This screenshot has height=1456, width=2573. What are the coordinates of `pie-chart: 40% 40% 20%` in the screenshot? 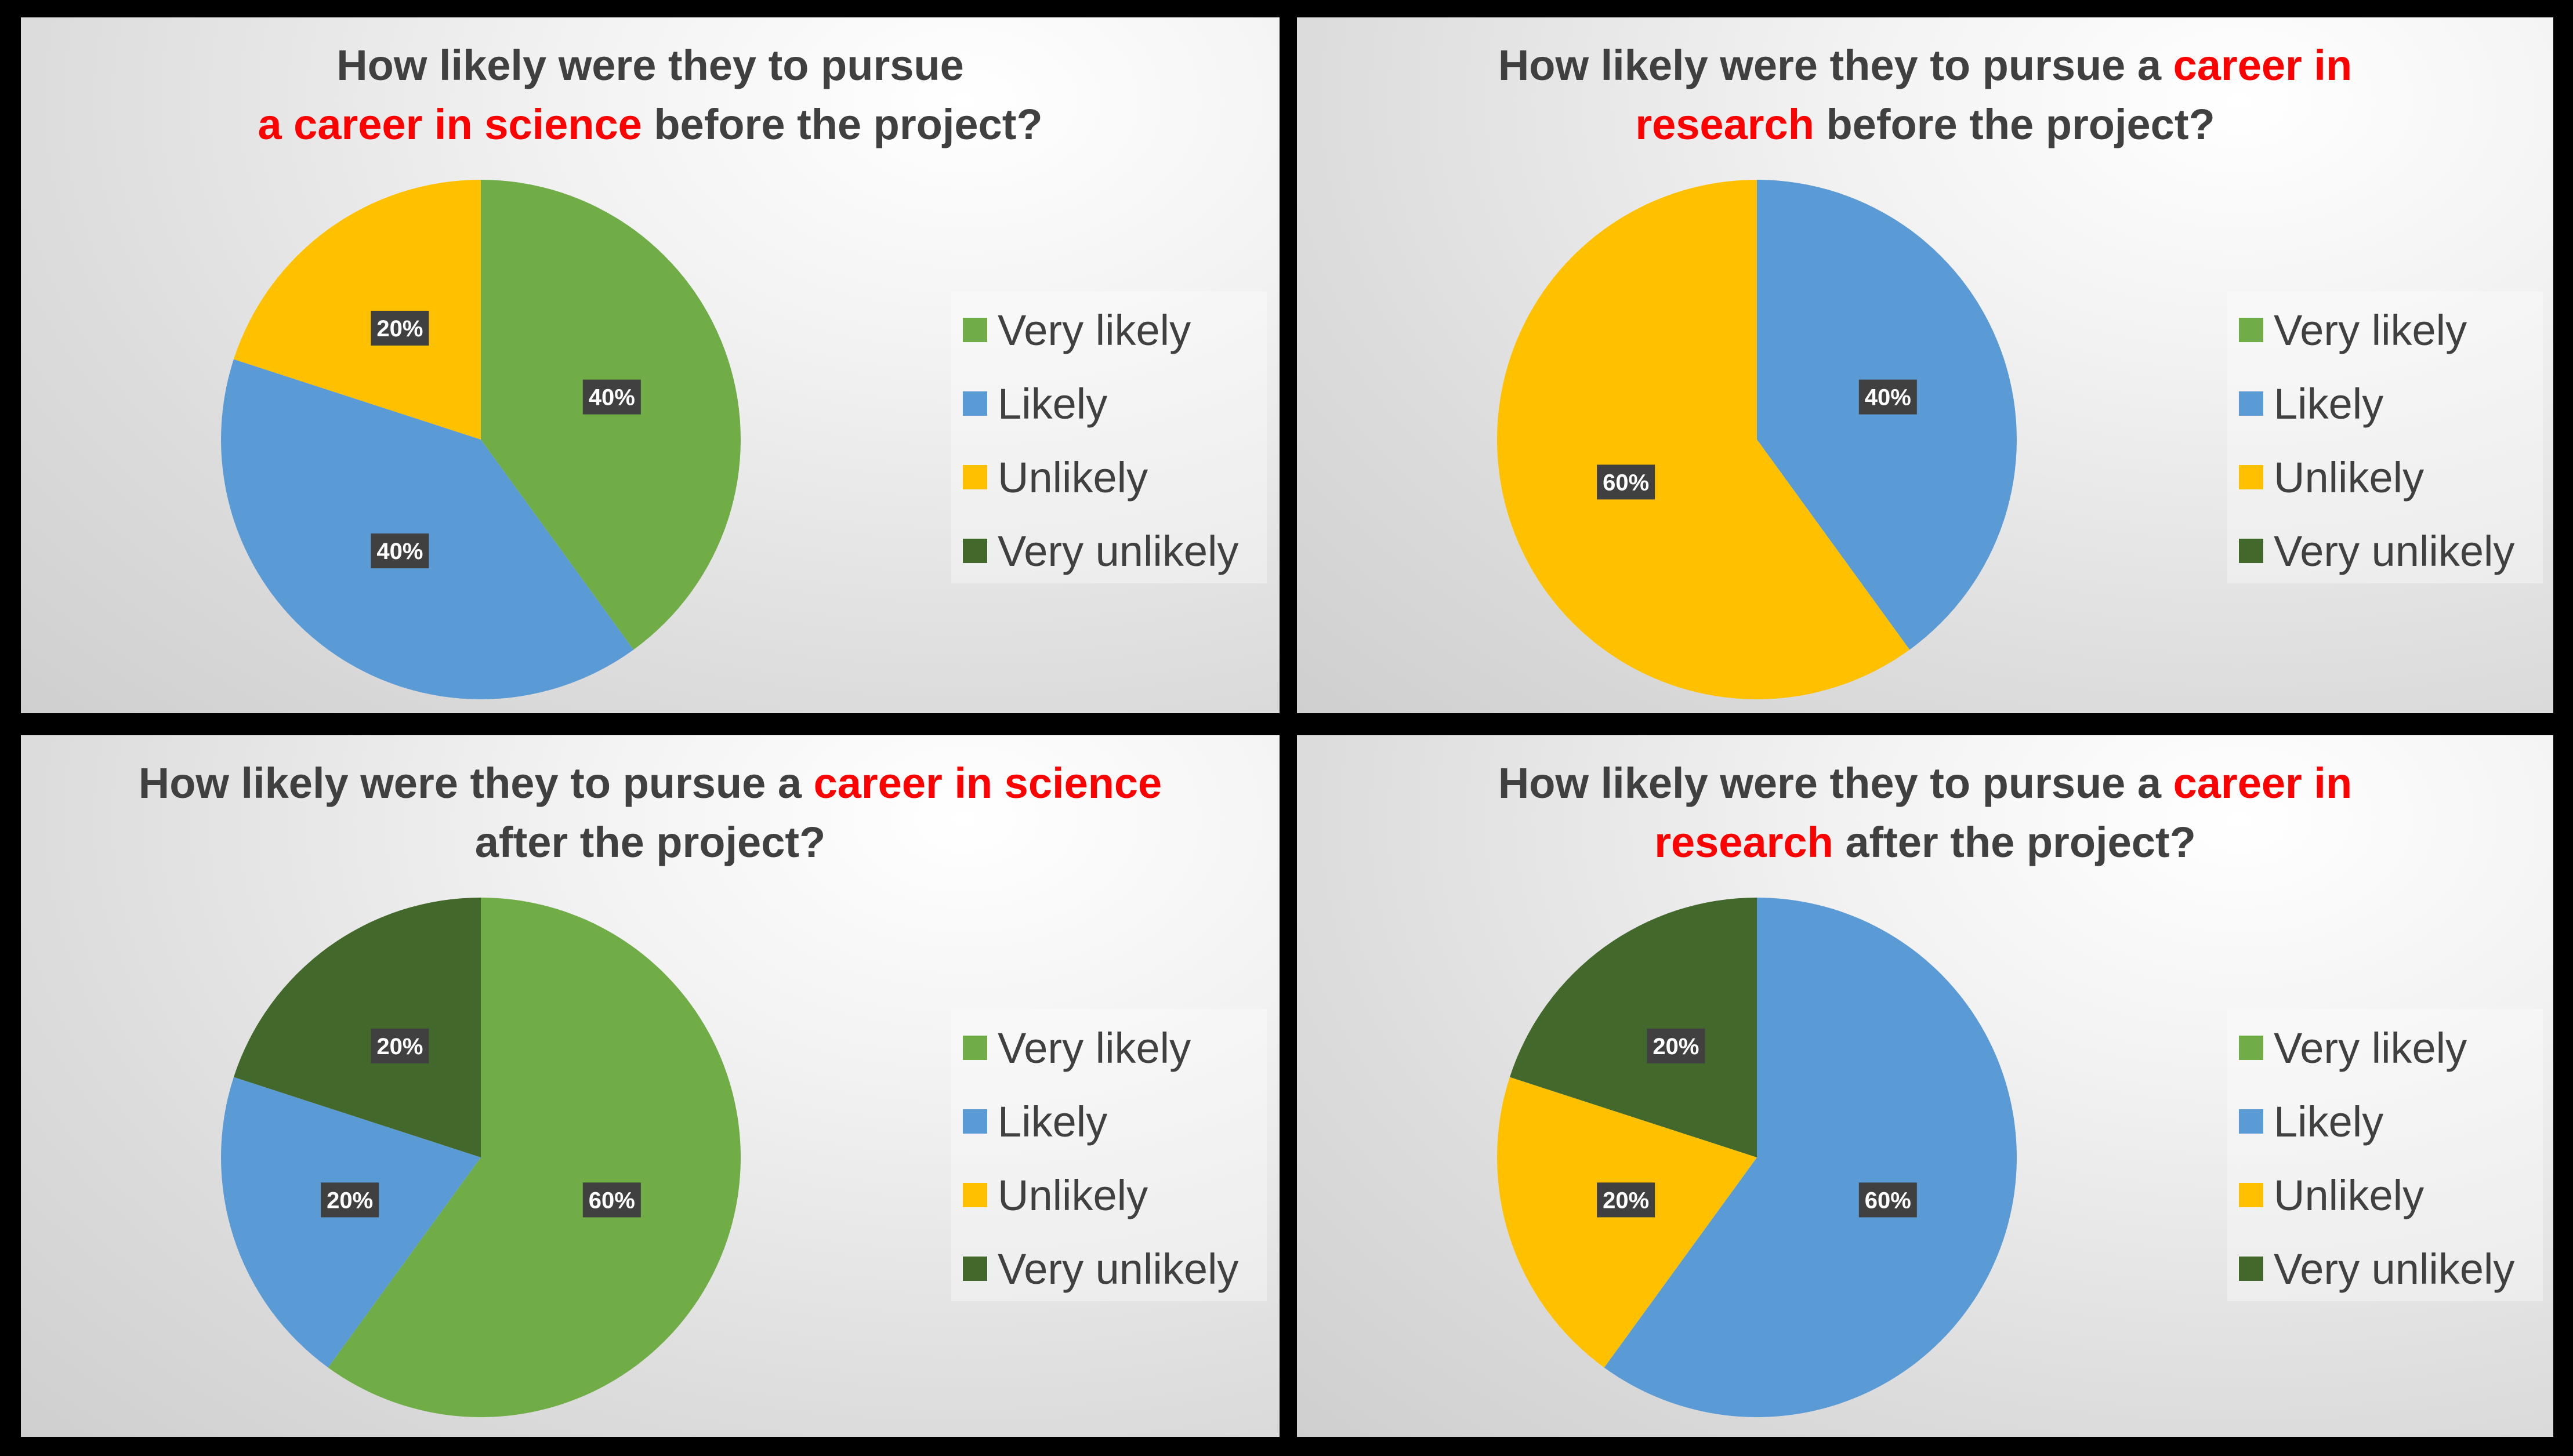 It's located at (481, 440).